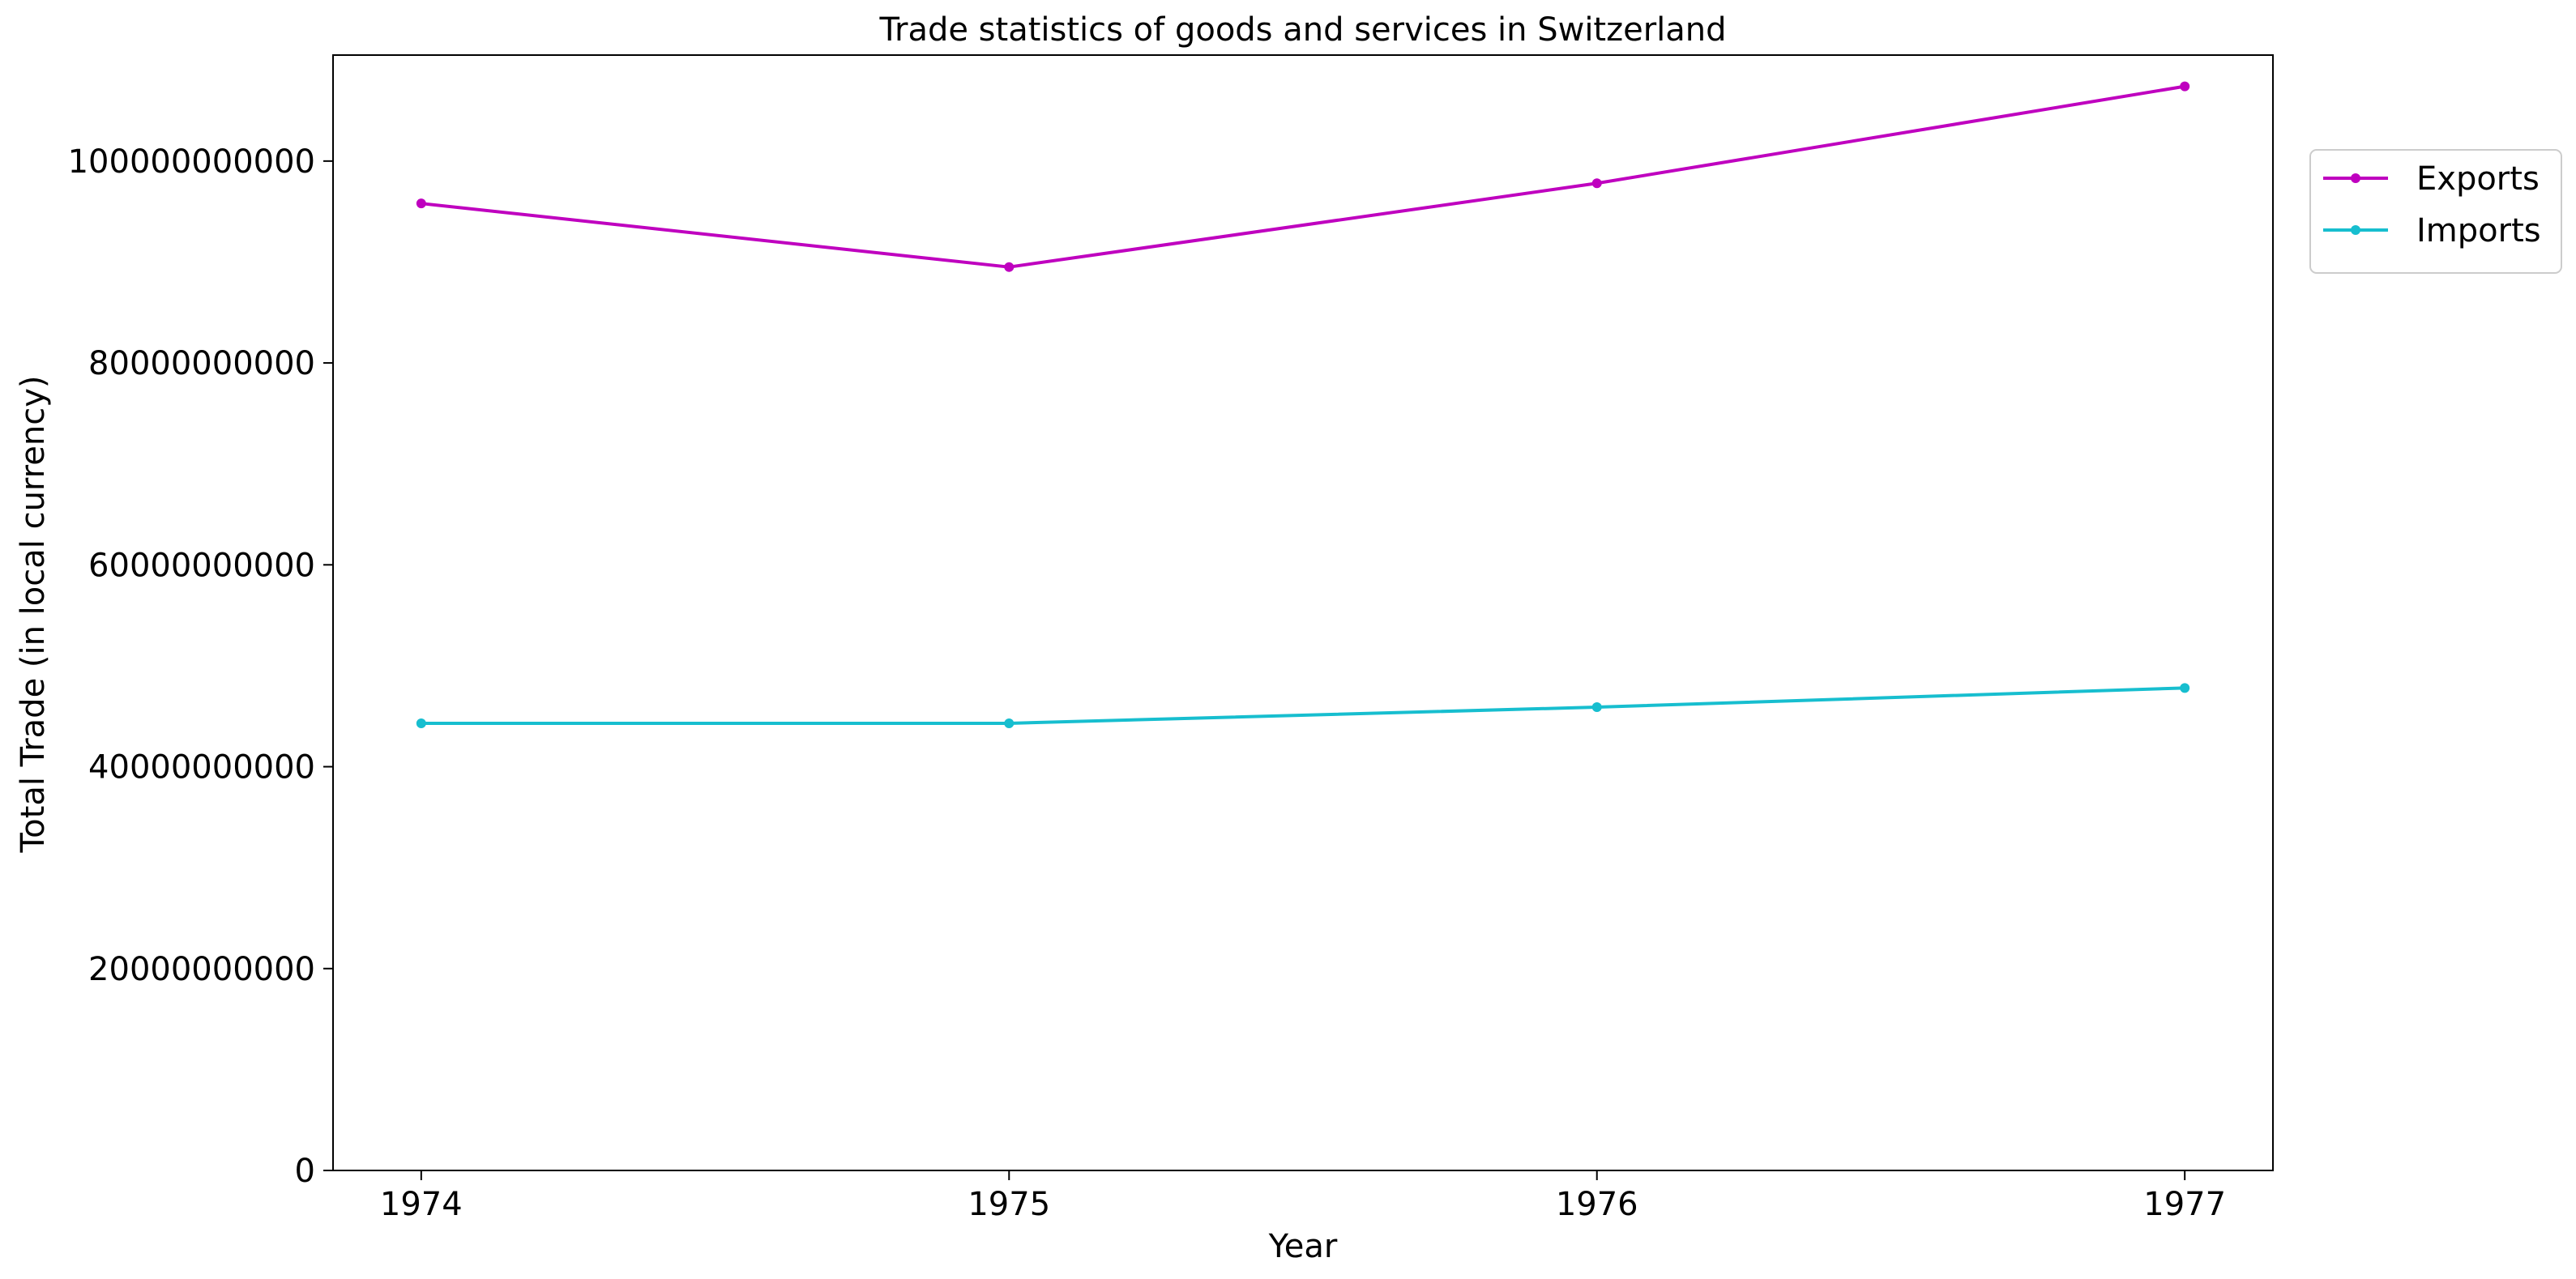 This screenshot has height=1279, width=2576. What do you see at coordinates (2355, 178) in the screenshot?
I see `legend-marker-exports` at bounding box center [2355, 178].